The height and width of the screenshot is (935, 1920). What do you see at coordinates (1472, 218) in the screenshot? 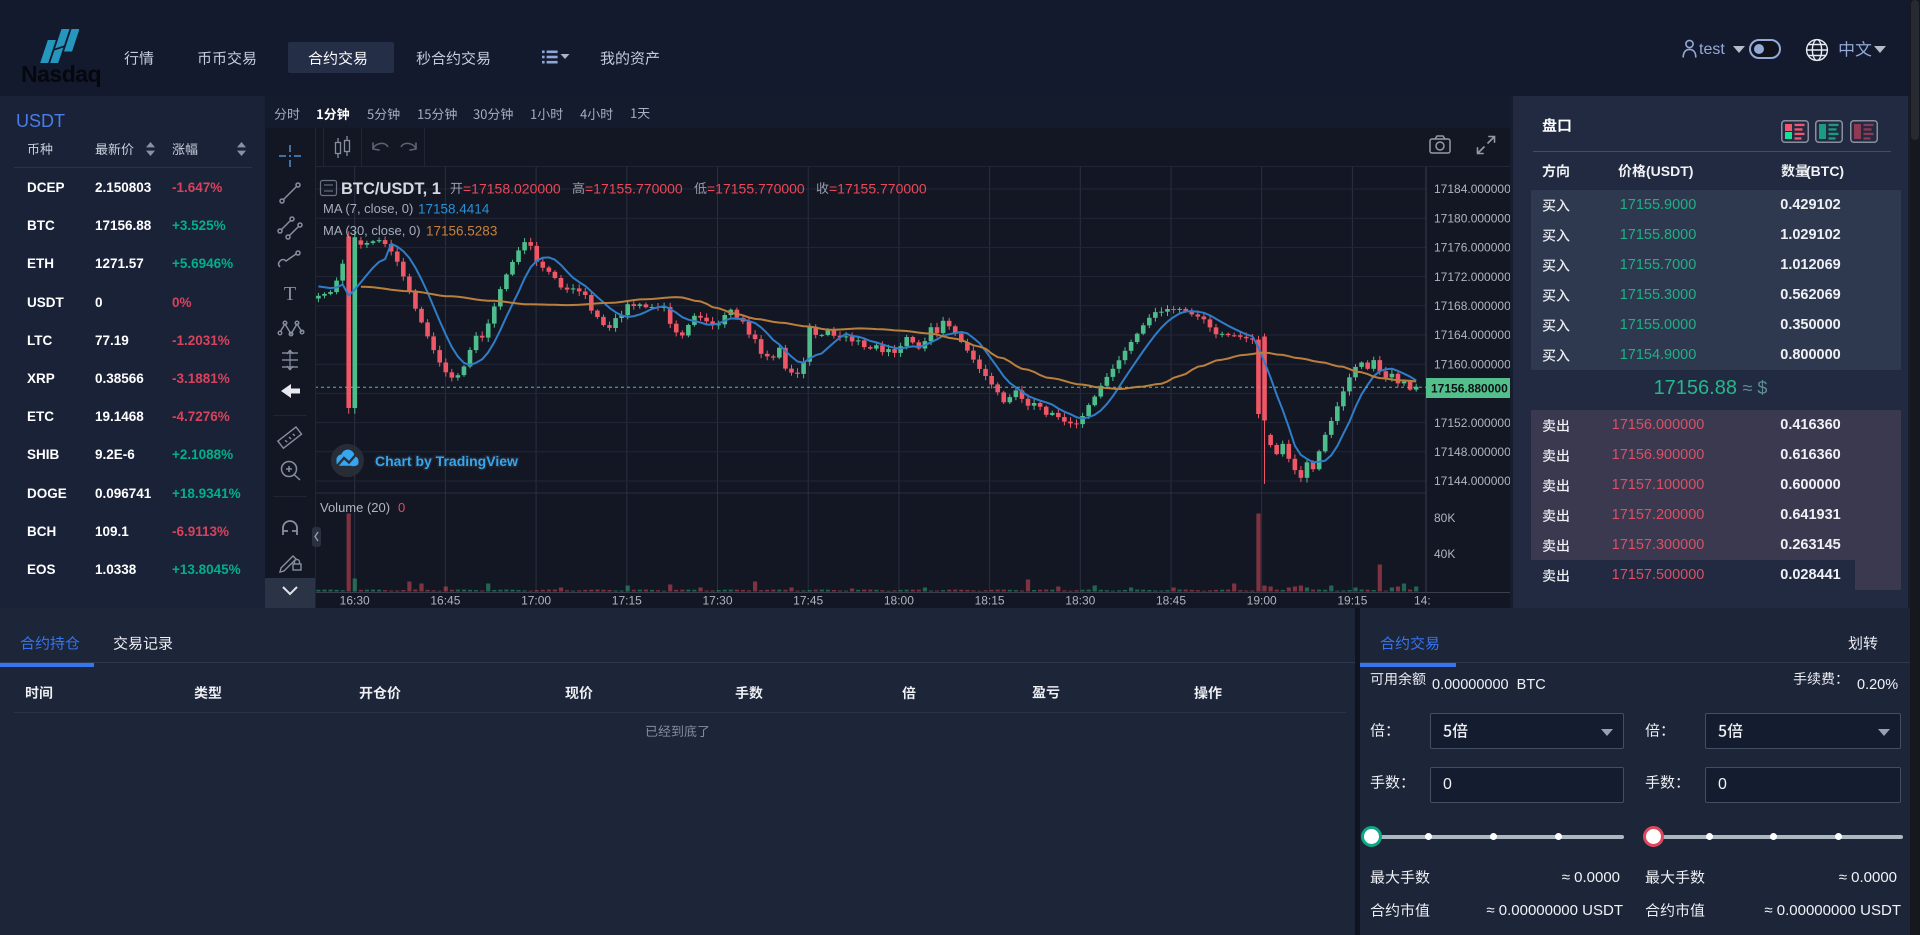
I see `svg-text: 17180.000000` at bounding box center [1472, 218].